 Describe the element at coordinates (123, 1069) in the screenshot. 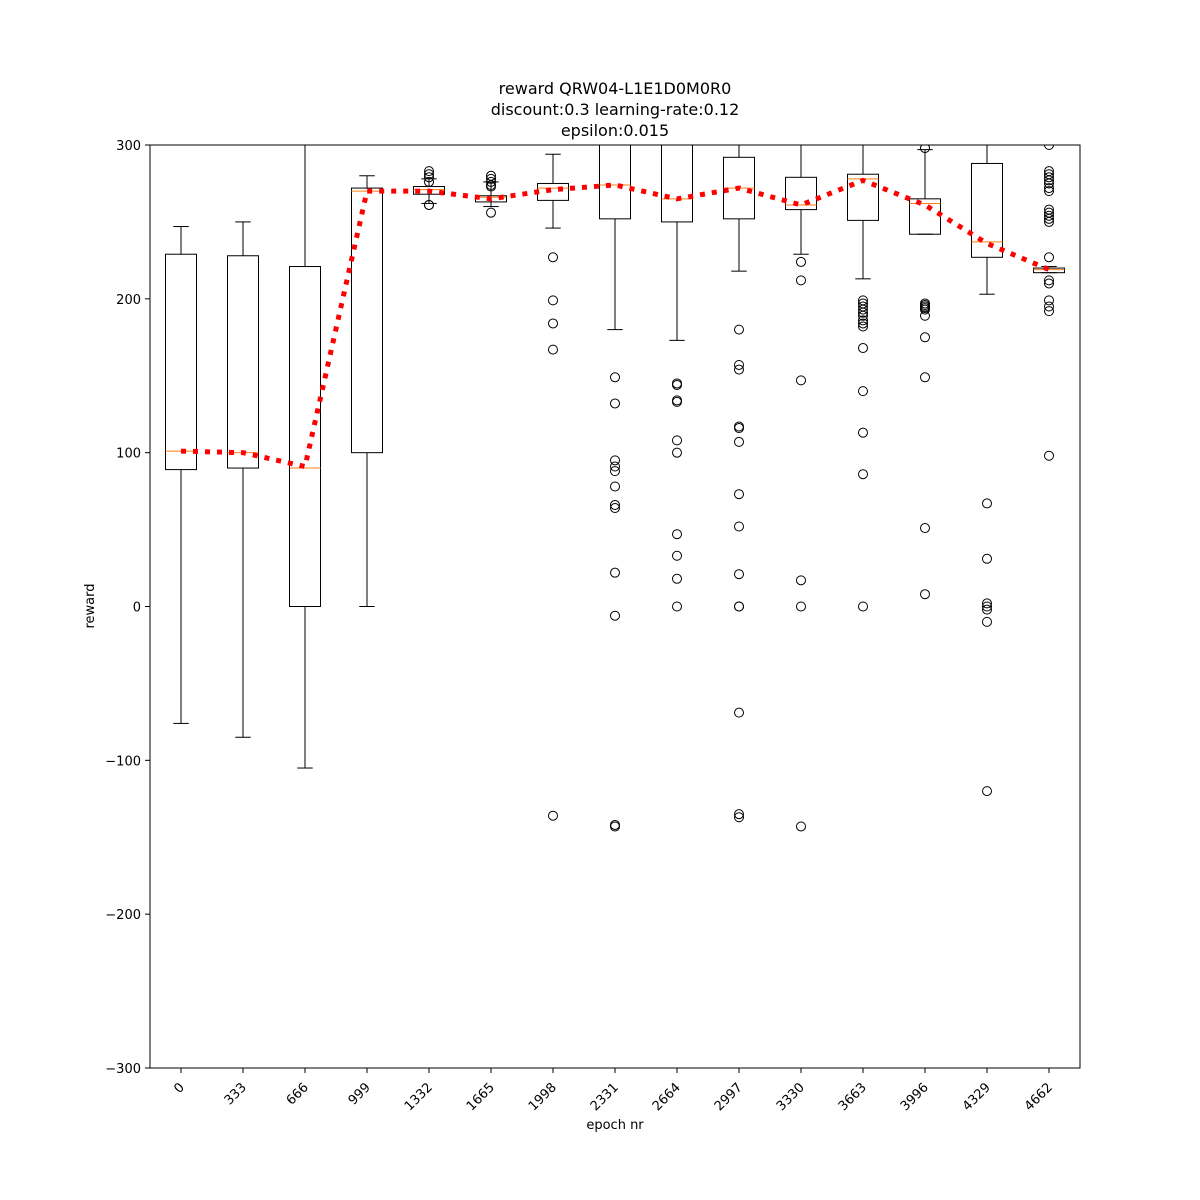

I see `y-tick-label: −300` at that location.